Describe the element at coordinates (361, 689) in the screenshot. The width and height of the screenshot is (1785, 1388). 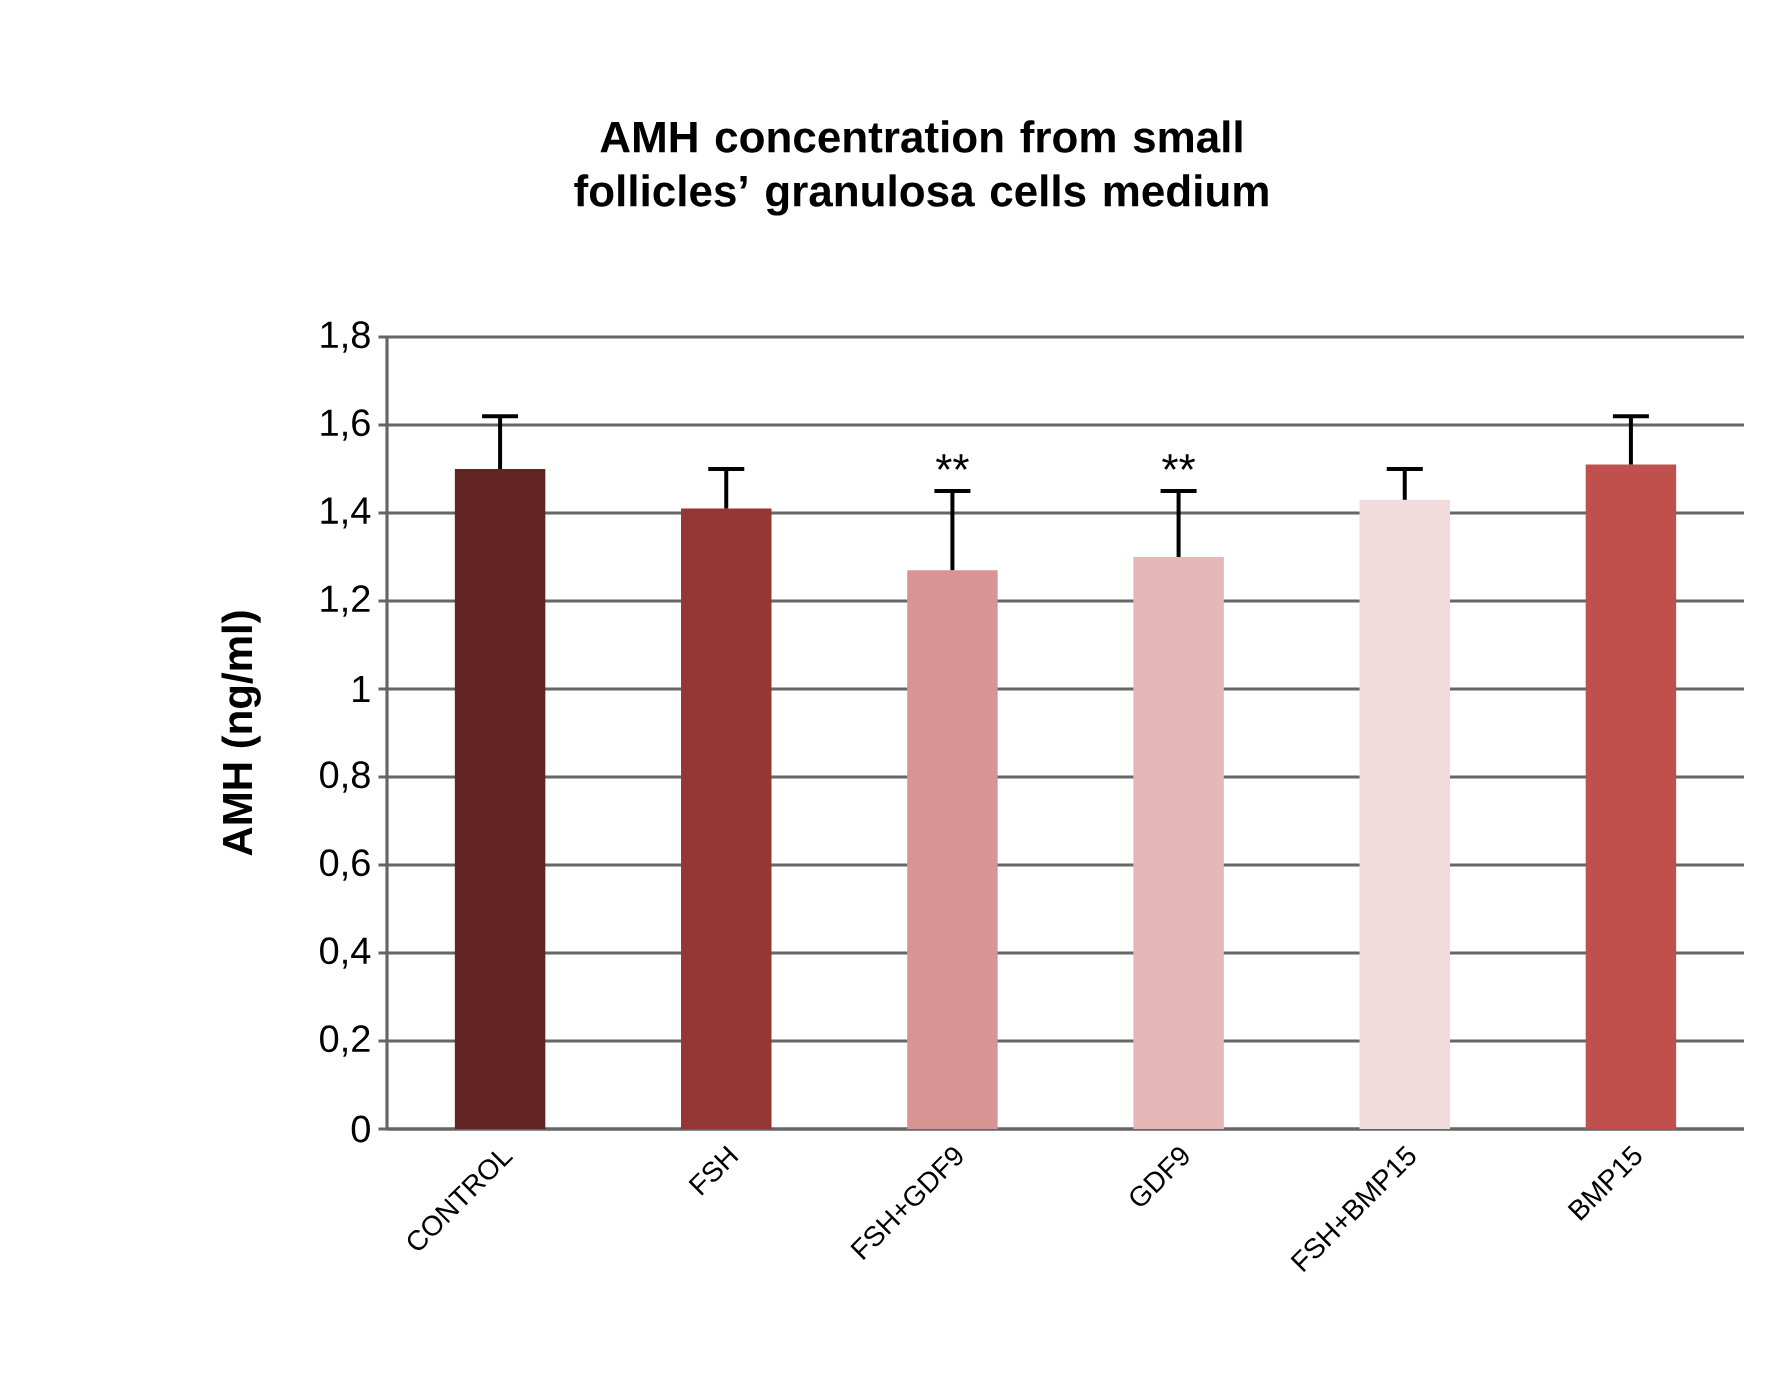
I see `y-tick-label: 1` at that location.